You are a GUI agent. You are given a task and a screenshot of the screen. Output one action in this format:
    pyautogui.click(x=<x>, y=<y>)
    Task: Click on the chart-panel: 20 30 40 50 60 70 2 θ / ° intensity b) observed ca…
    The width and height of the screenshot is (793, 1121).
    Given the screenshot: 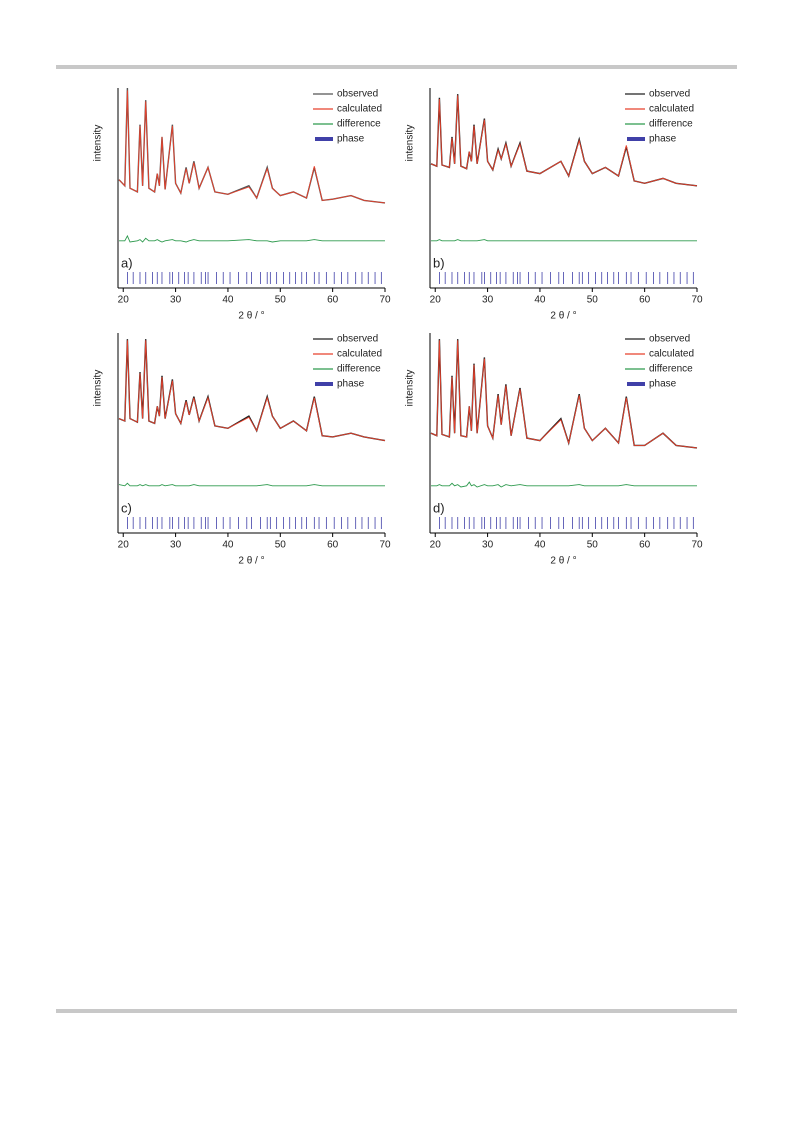 What is the action you would take?
    pyautogui.click(x=554, y=205)
    